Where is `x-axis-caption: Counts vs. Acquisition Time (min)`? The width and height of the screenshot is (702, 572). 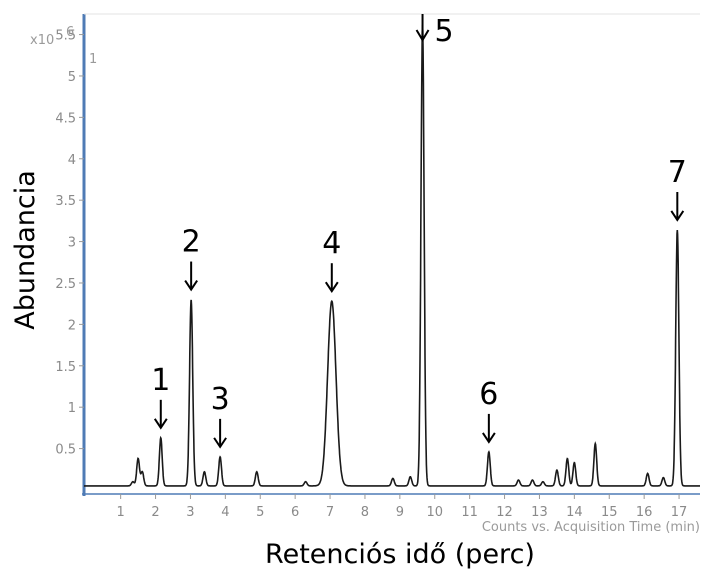
x-axis-caption: Counts vs. Acquisition Time (min) is located at coordinates (591, 527).